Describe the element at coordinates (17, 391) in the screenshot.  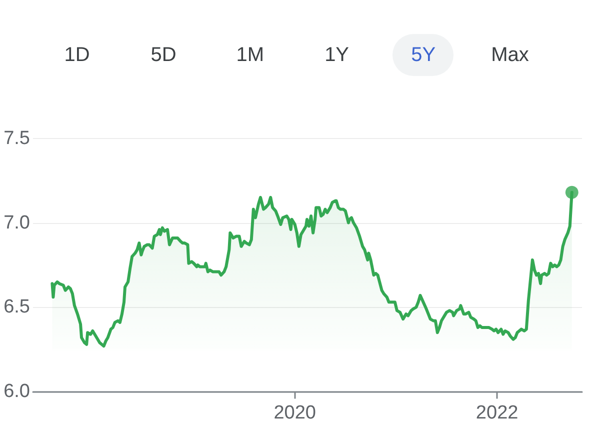
I see `y-tick-label: 6.0` at that location.